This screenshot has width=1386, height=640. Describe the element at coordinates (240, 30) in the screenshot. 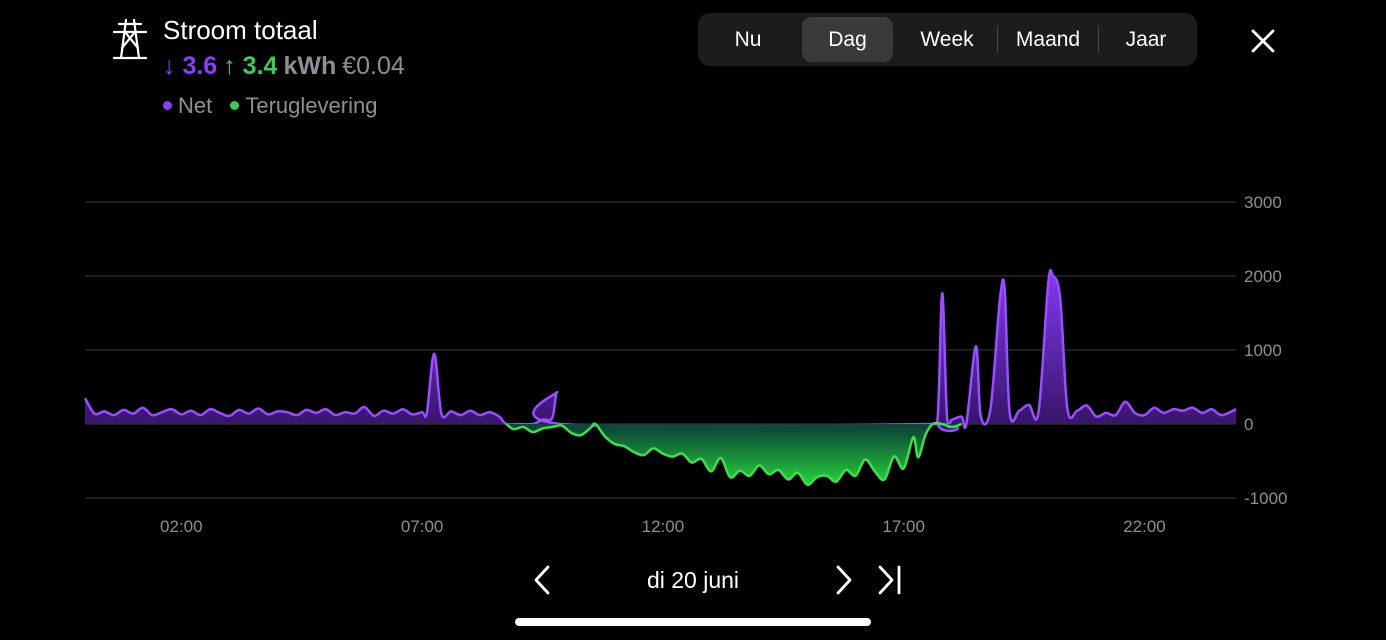

I see `page-title: Stroom totaal` at that location.